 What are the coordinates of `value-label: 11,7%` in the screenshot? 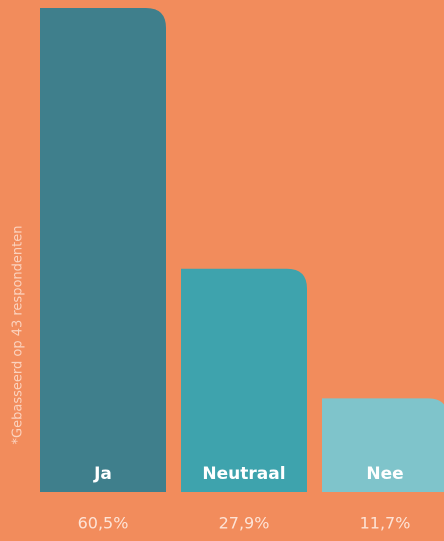 It's located at (385, 523).